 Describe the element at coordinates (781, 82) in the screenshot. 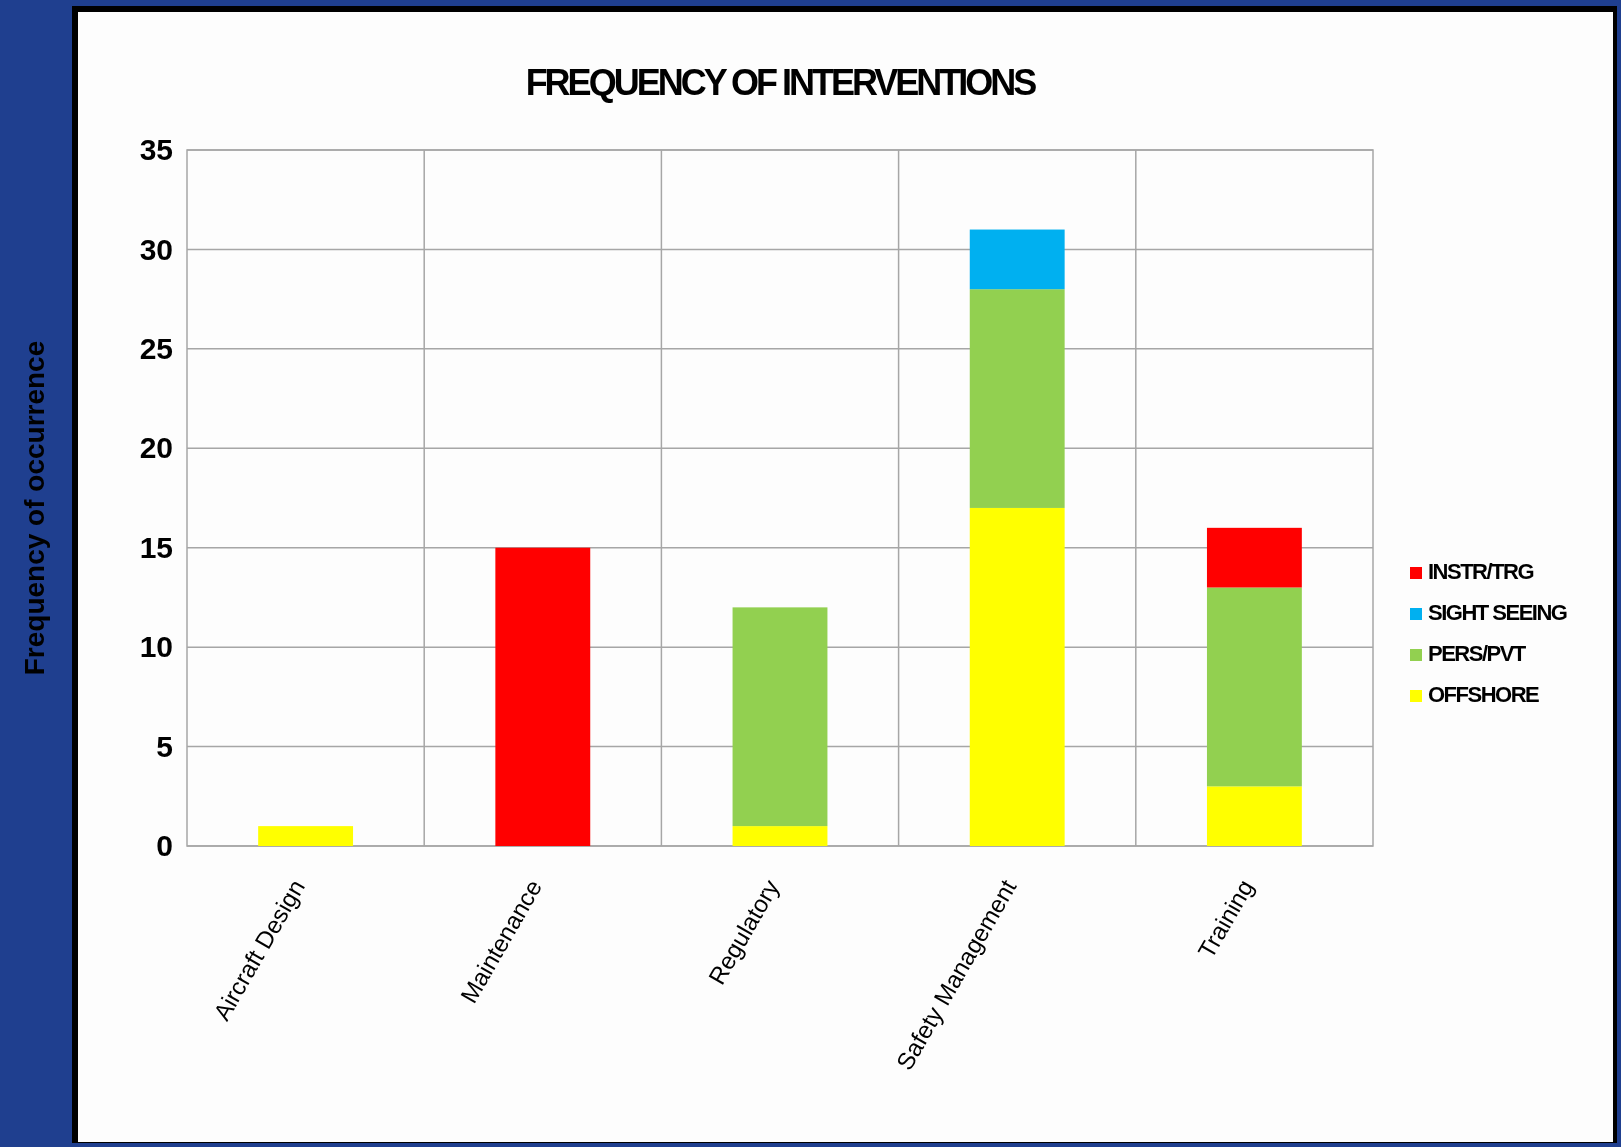

I see `chart-title: FREQUENCY OF INTERVENTIONS` at that location.